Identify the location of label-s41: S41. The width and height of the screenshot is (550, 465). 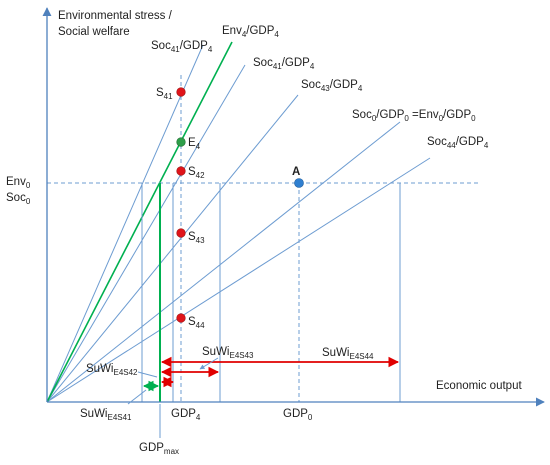
(164, 94).